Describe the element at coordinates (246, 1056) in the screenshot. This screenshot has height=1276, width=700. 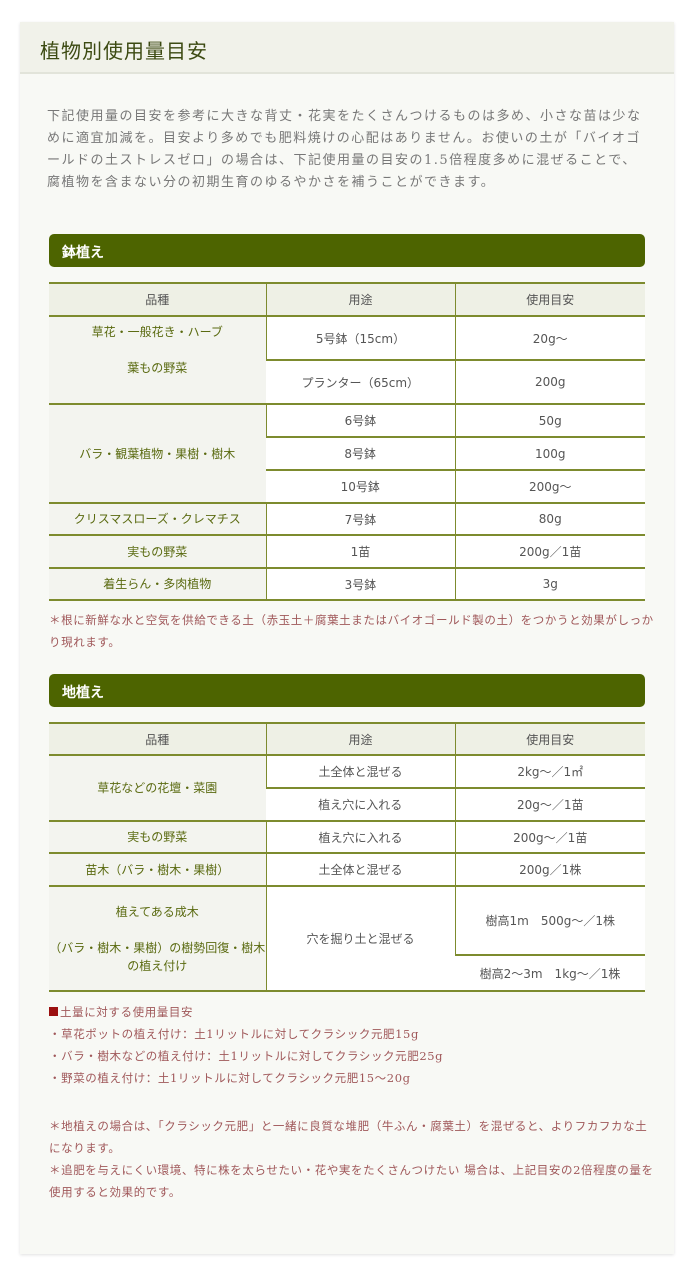
I see `soil-item: ・バラ・樹木などの植え付け：土1リットルに対してクラシック元肥25g` at that location.